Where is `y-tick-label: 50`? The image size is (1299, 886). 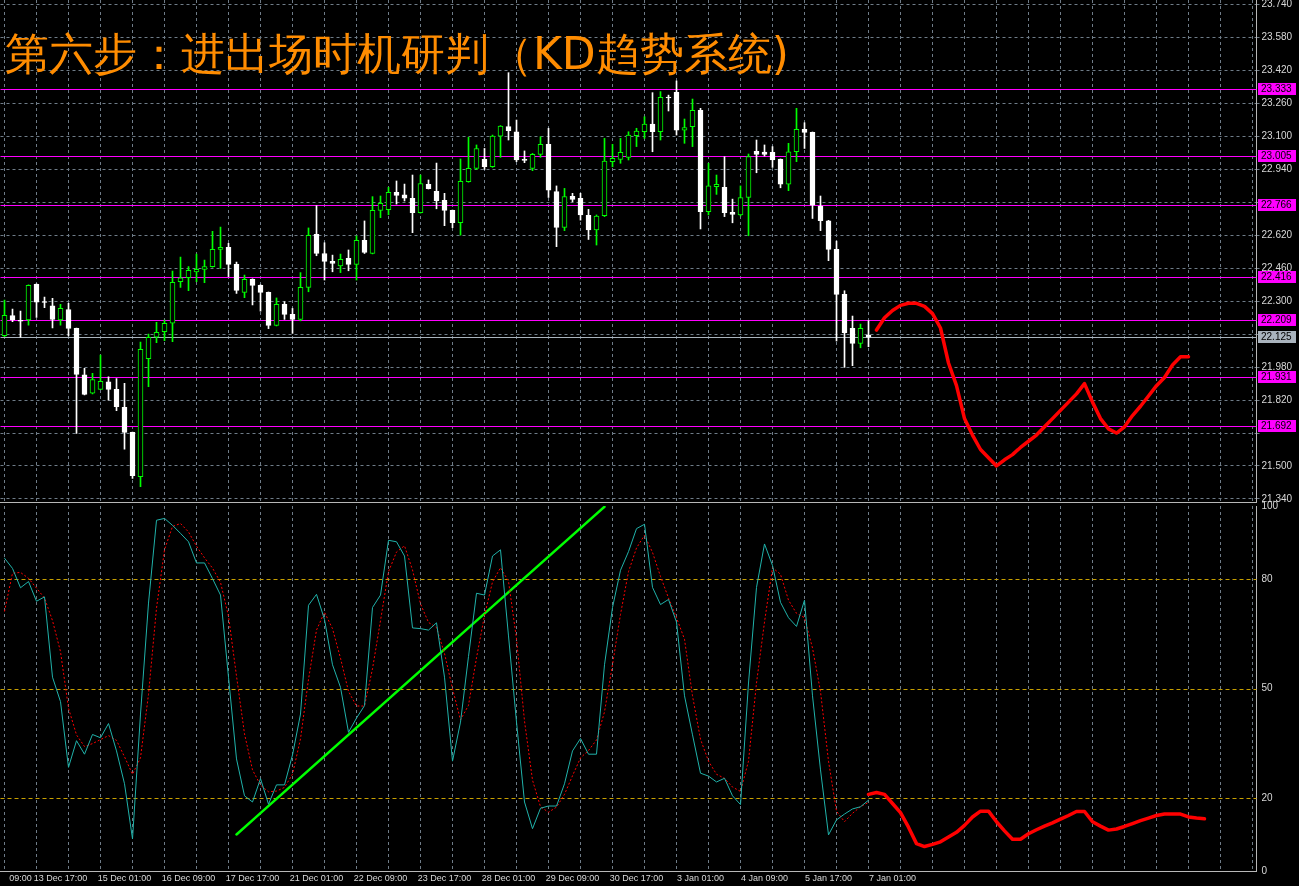 y-tick-label: 50 is located at coordinates (1267, 688).